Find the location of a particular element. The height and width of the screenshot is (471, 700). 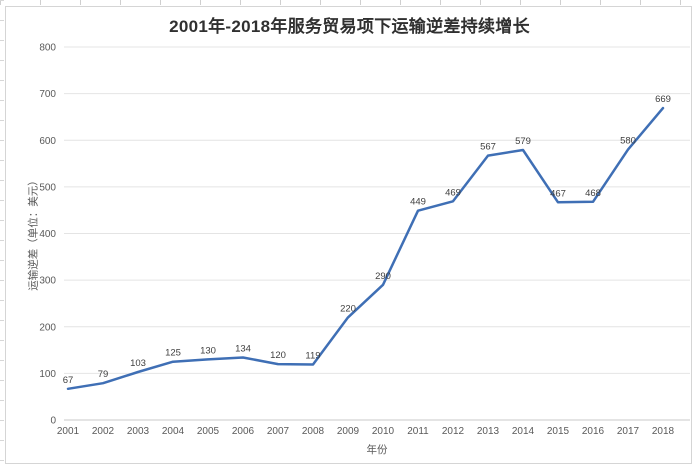

data-label: 125 is located at coordinates (173, 353).